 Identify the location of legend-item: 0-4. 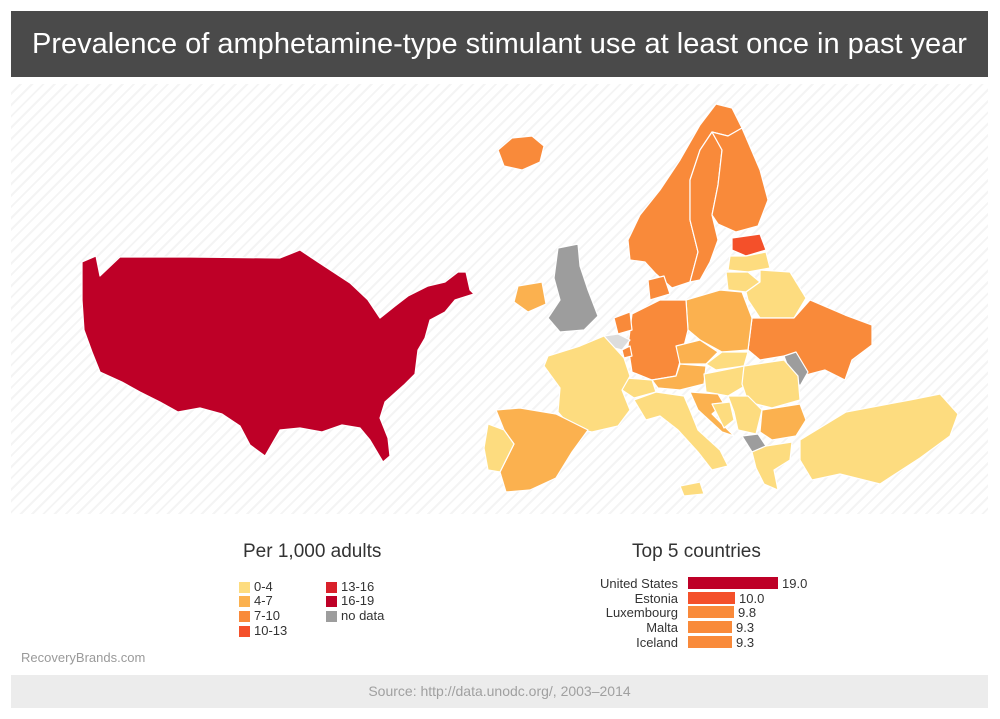
(256, 587).